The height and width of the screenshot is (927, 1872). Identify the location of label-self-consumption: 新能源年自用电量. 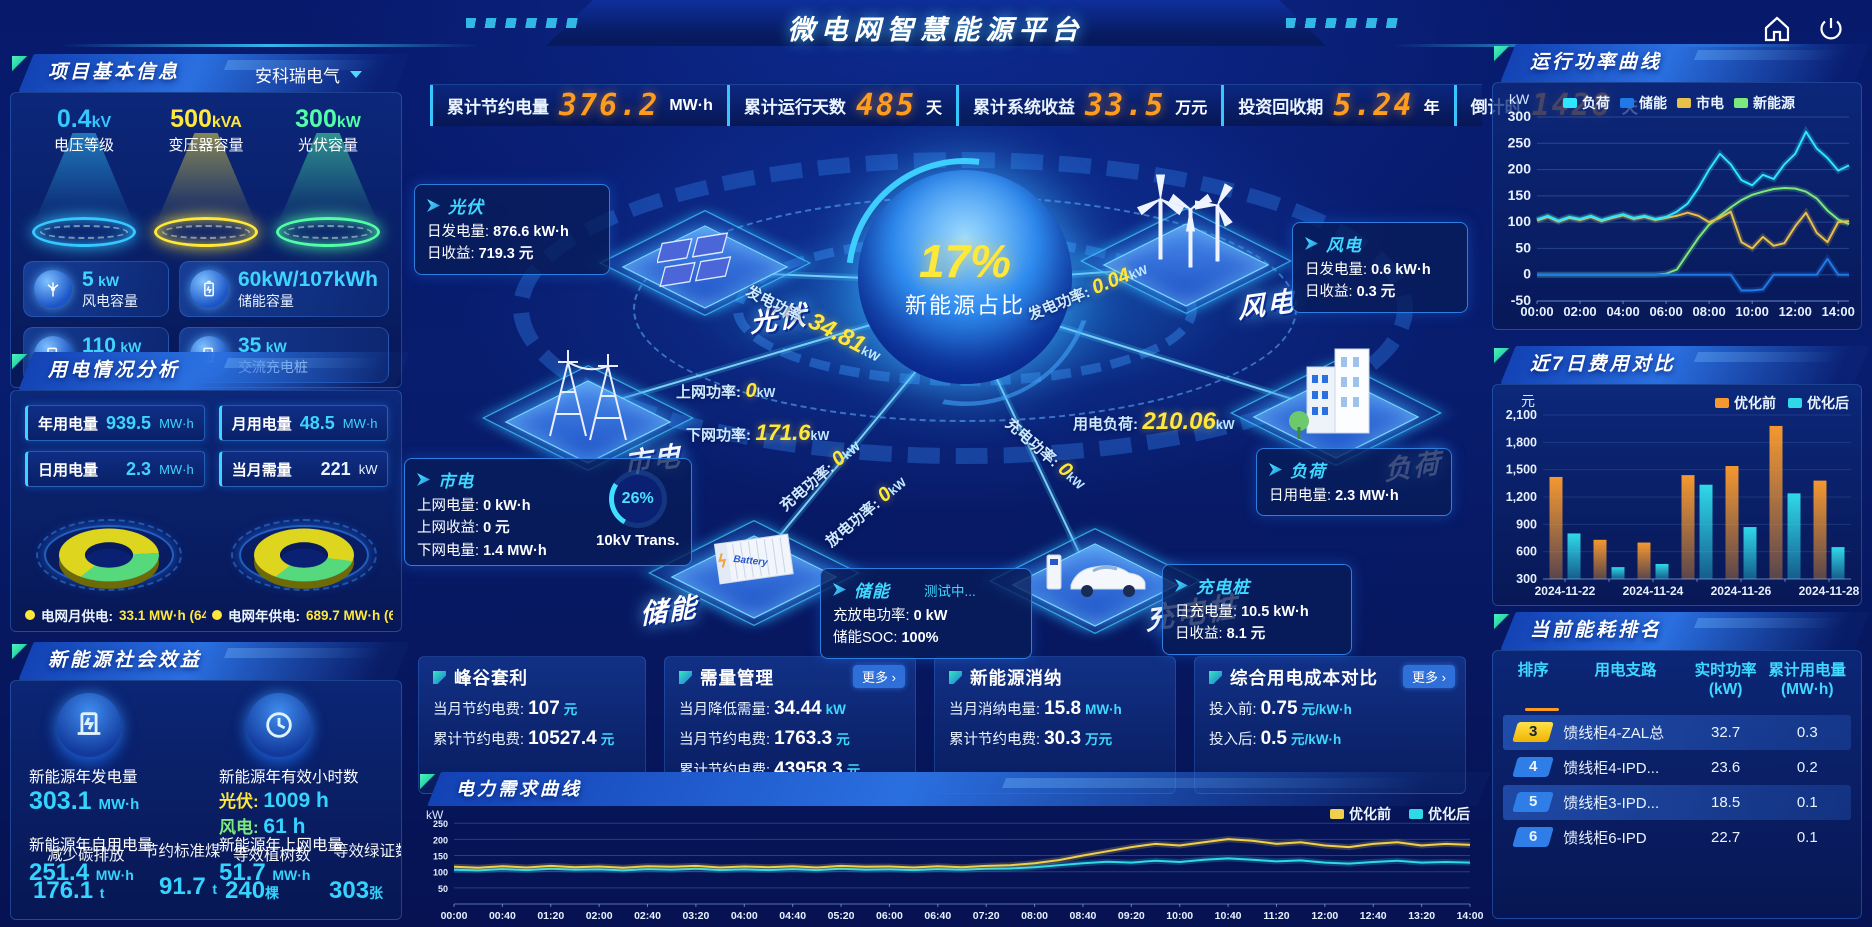
(91, 845).